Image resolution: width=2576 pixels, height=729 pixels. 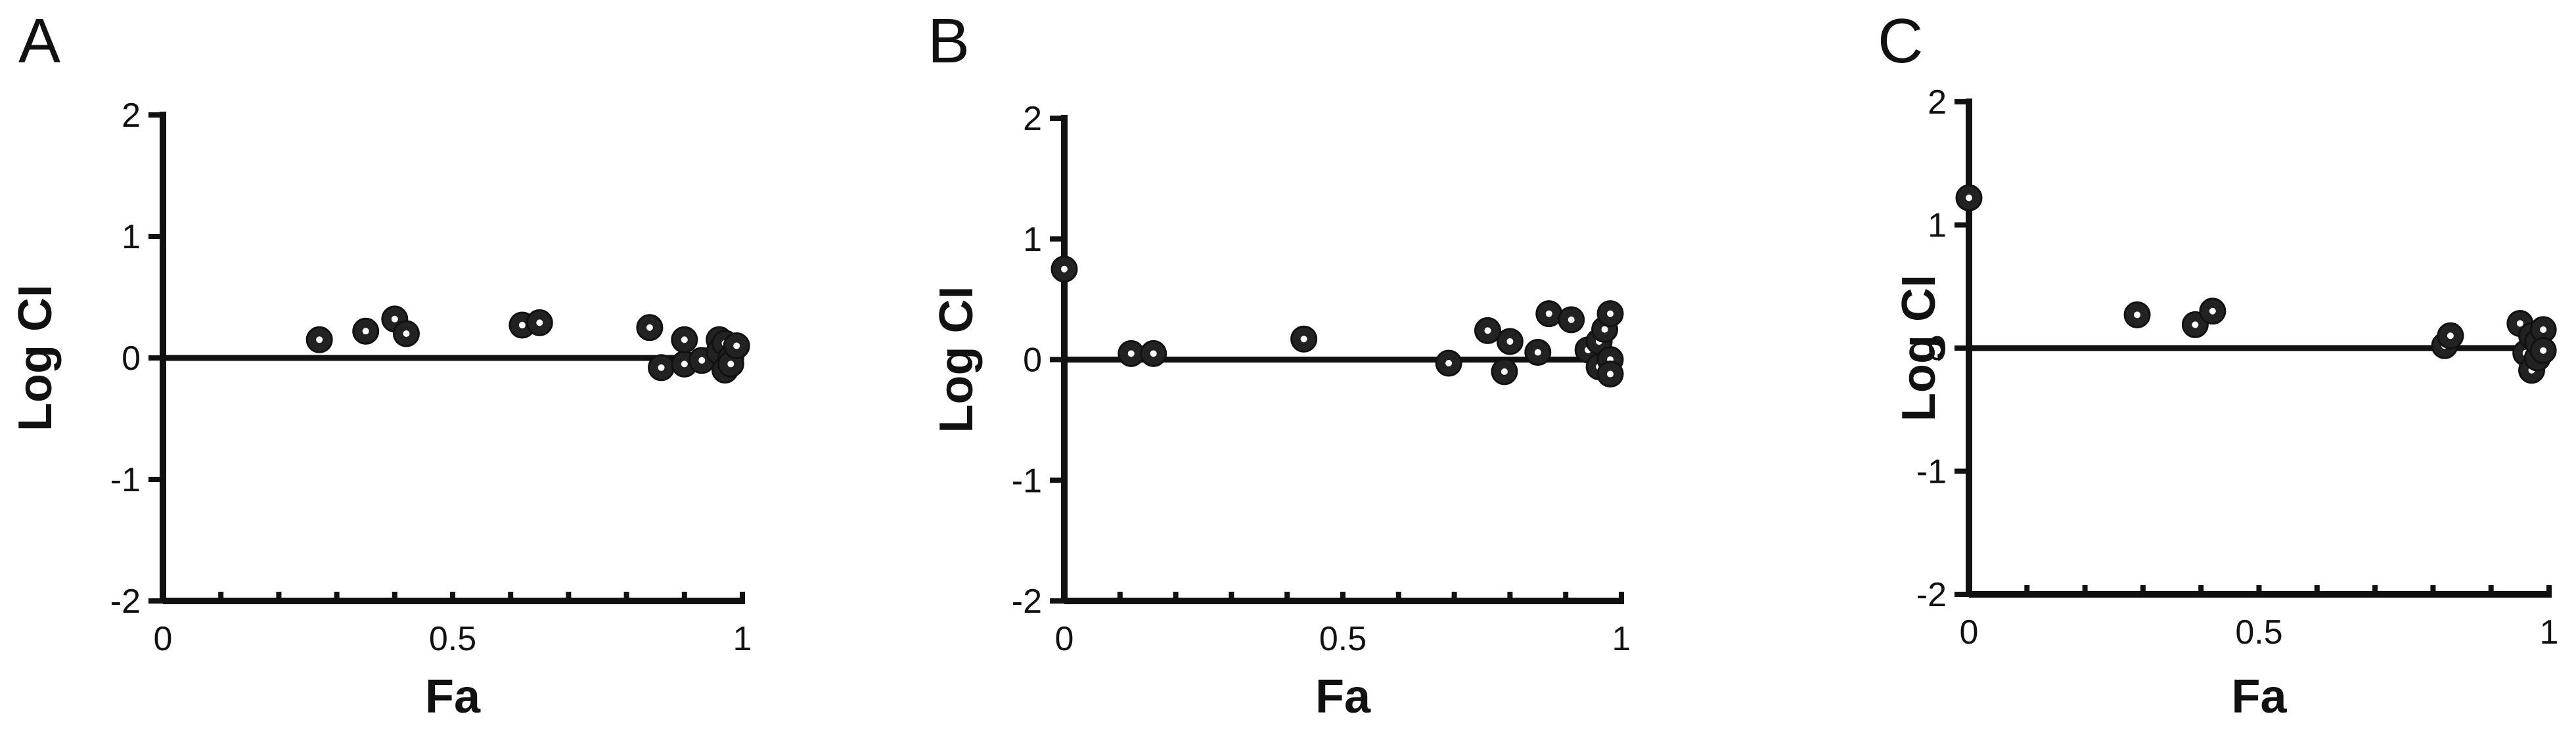 What do you see at coordinates (1900, 41) in the screenshot?
I see `panel-label: C` at bounding box center [1900, 41].